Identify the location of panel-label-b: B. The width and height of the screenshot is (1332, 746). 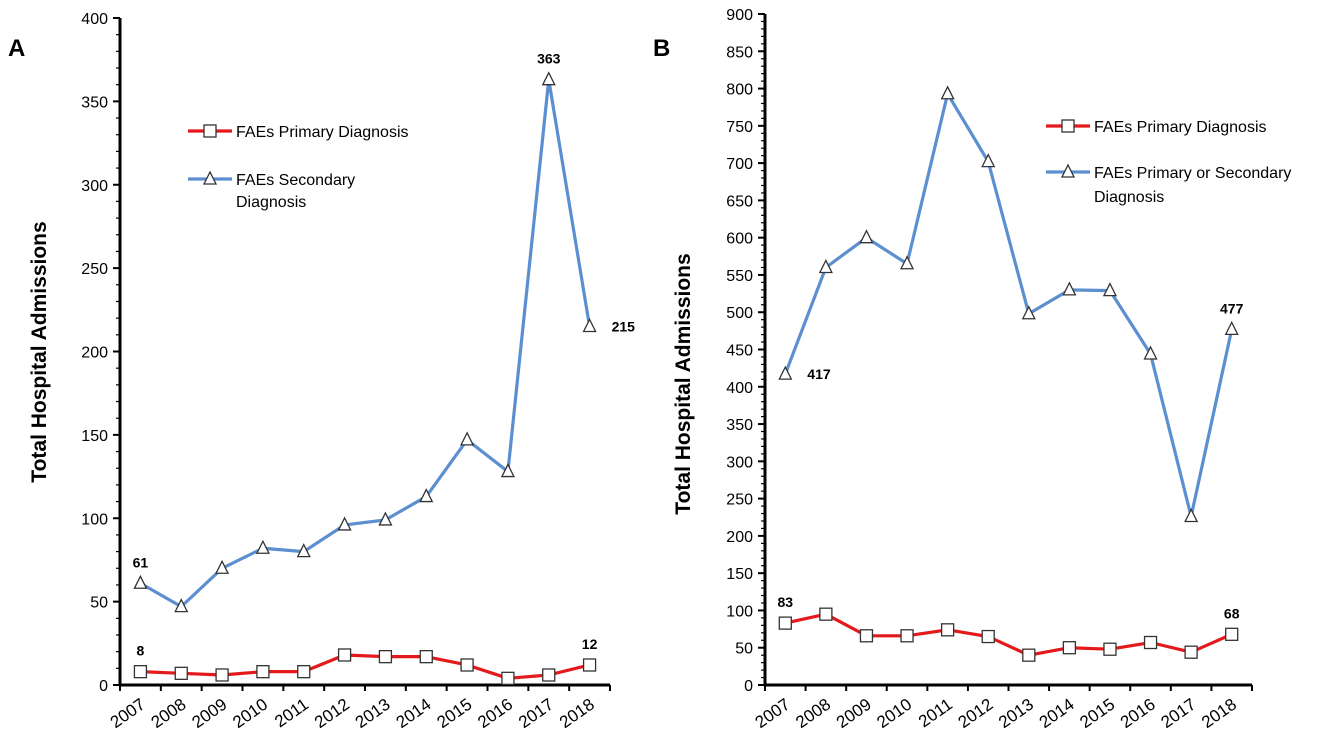
(661, 48).